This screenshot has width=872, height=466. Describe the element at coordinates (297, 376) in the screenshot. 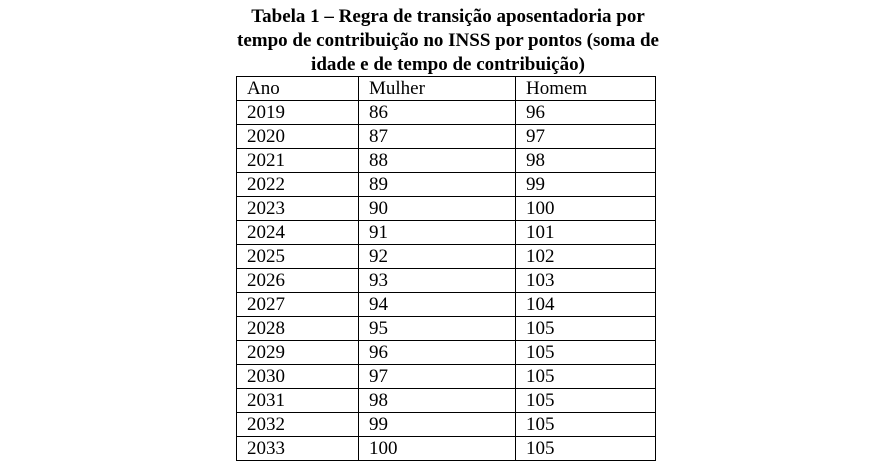

I see `cell-ano: 2030` at that location.